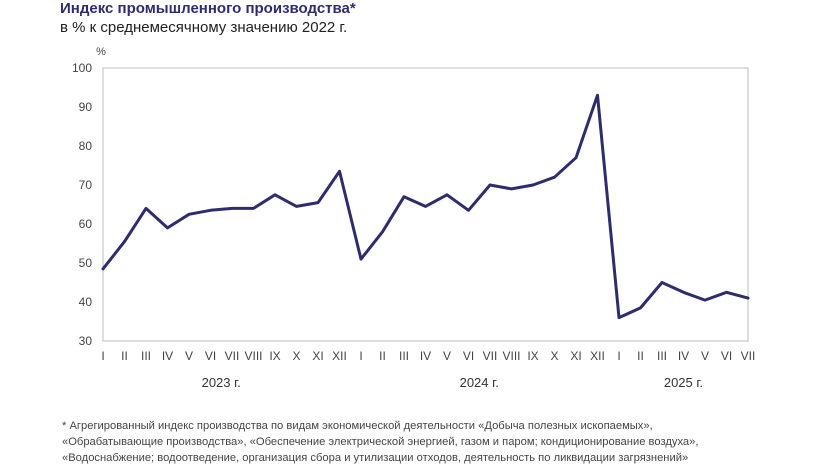  What do you see at coordinates (101, 52) in the screenshot?
I see `y-unit-label: %` at bounding box center [101, 52].